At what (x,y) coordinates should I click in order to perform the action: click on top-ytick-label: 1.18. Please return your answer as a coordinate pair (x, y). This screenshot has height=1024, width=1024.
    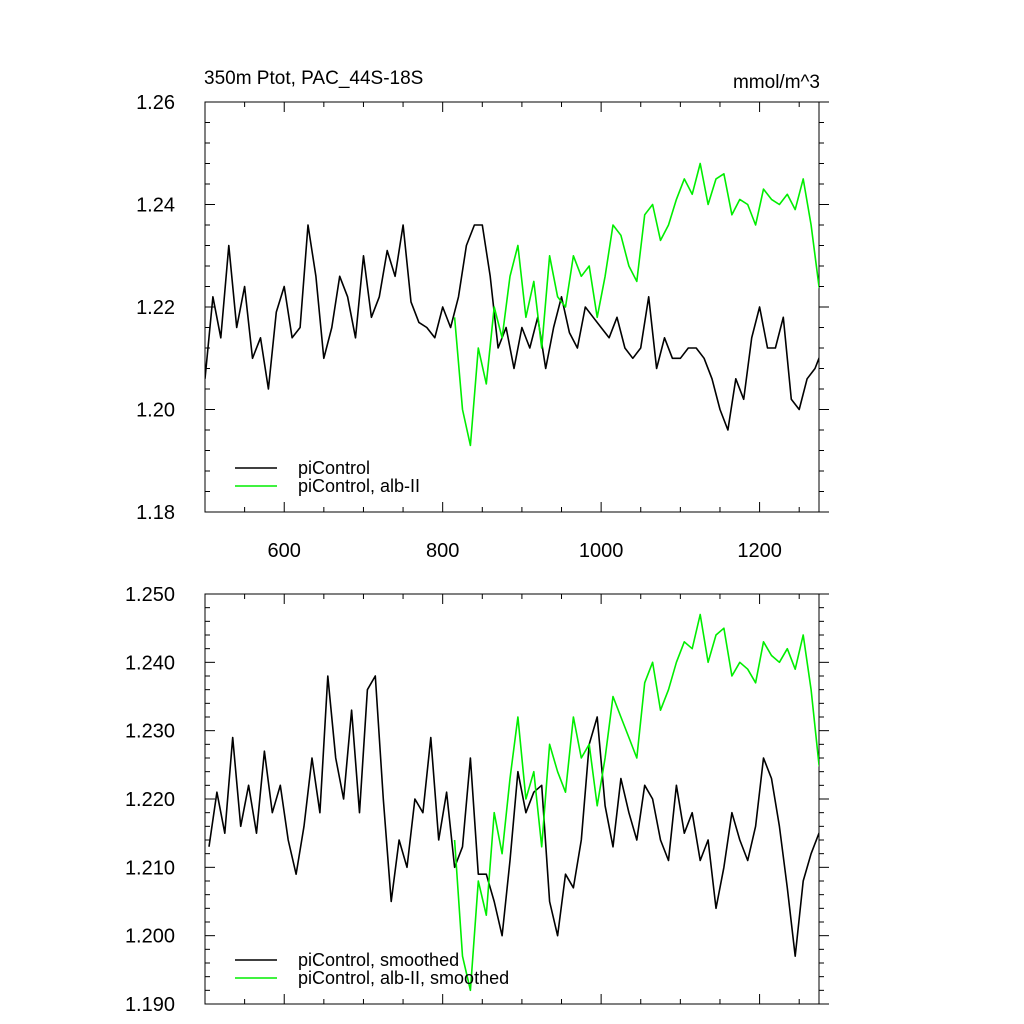
    Looking at the image, I should click on (155, 513).